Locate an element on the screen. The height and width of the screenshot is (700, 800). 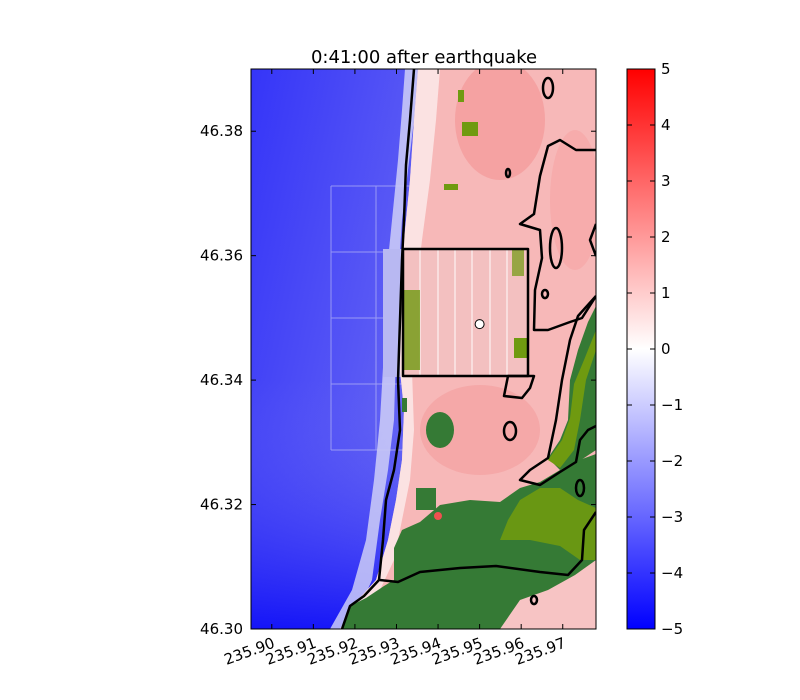
colorbar-tick-label: 3 is located at coordinates (666, 181).